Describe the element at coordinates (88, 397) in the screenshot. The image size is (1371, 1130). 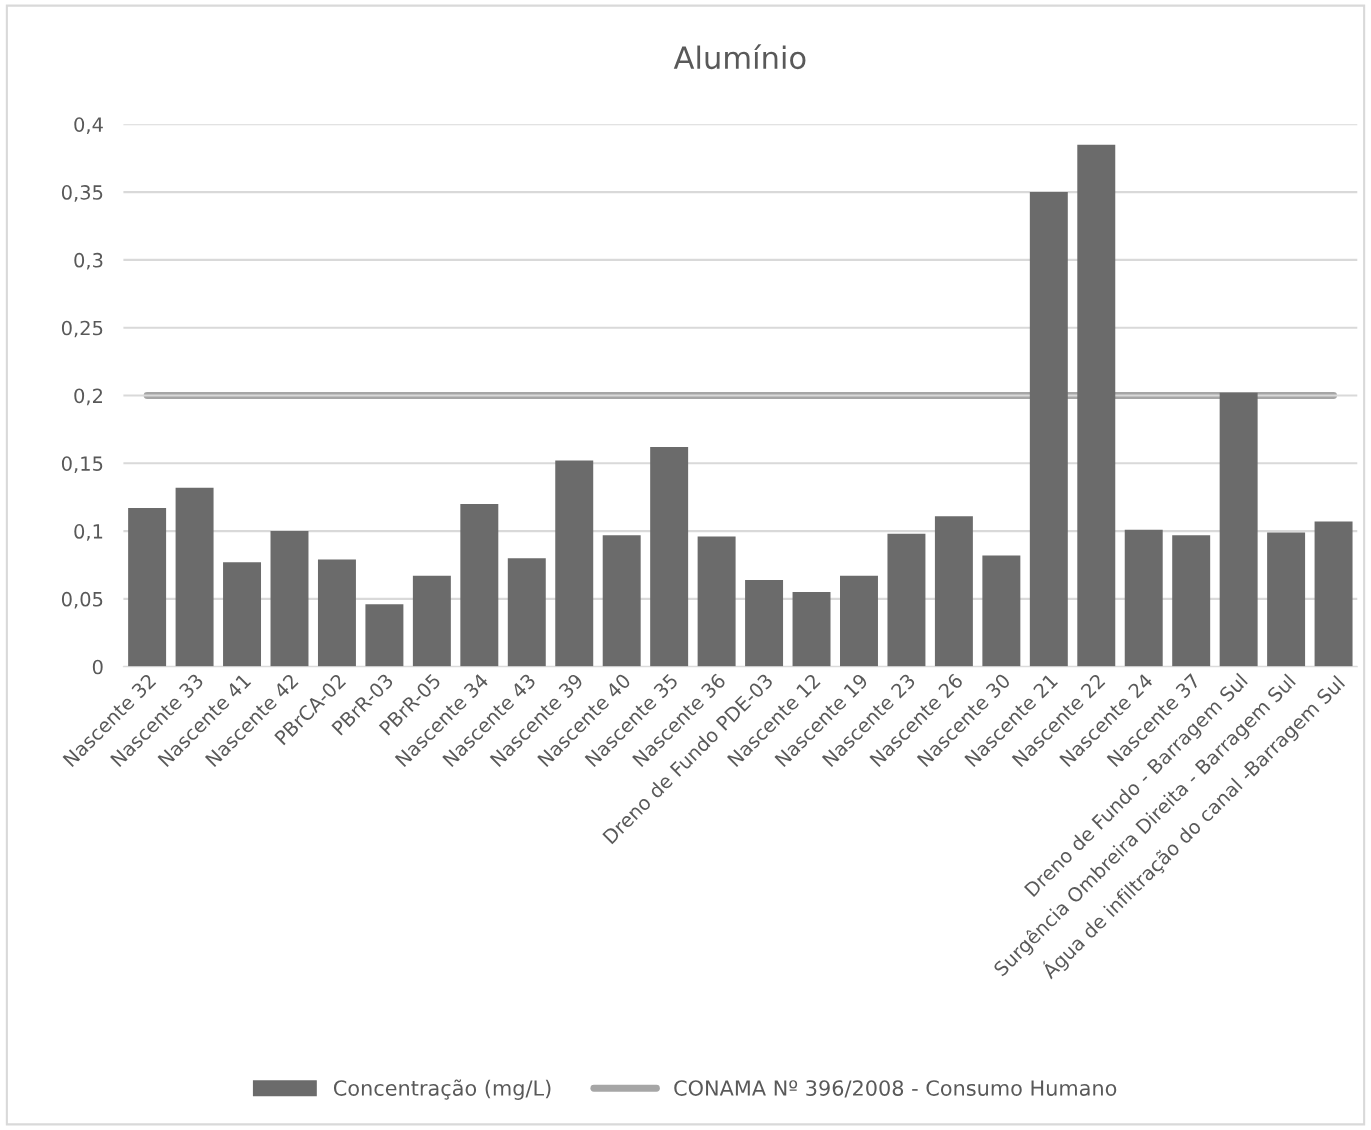
I see `y-tick-label: 0,2` at that location.